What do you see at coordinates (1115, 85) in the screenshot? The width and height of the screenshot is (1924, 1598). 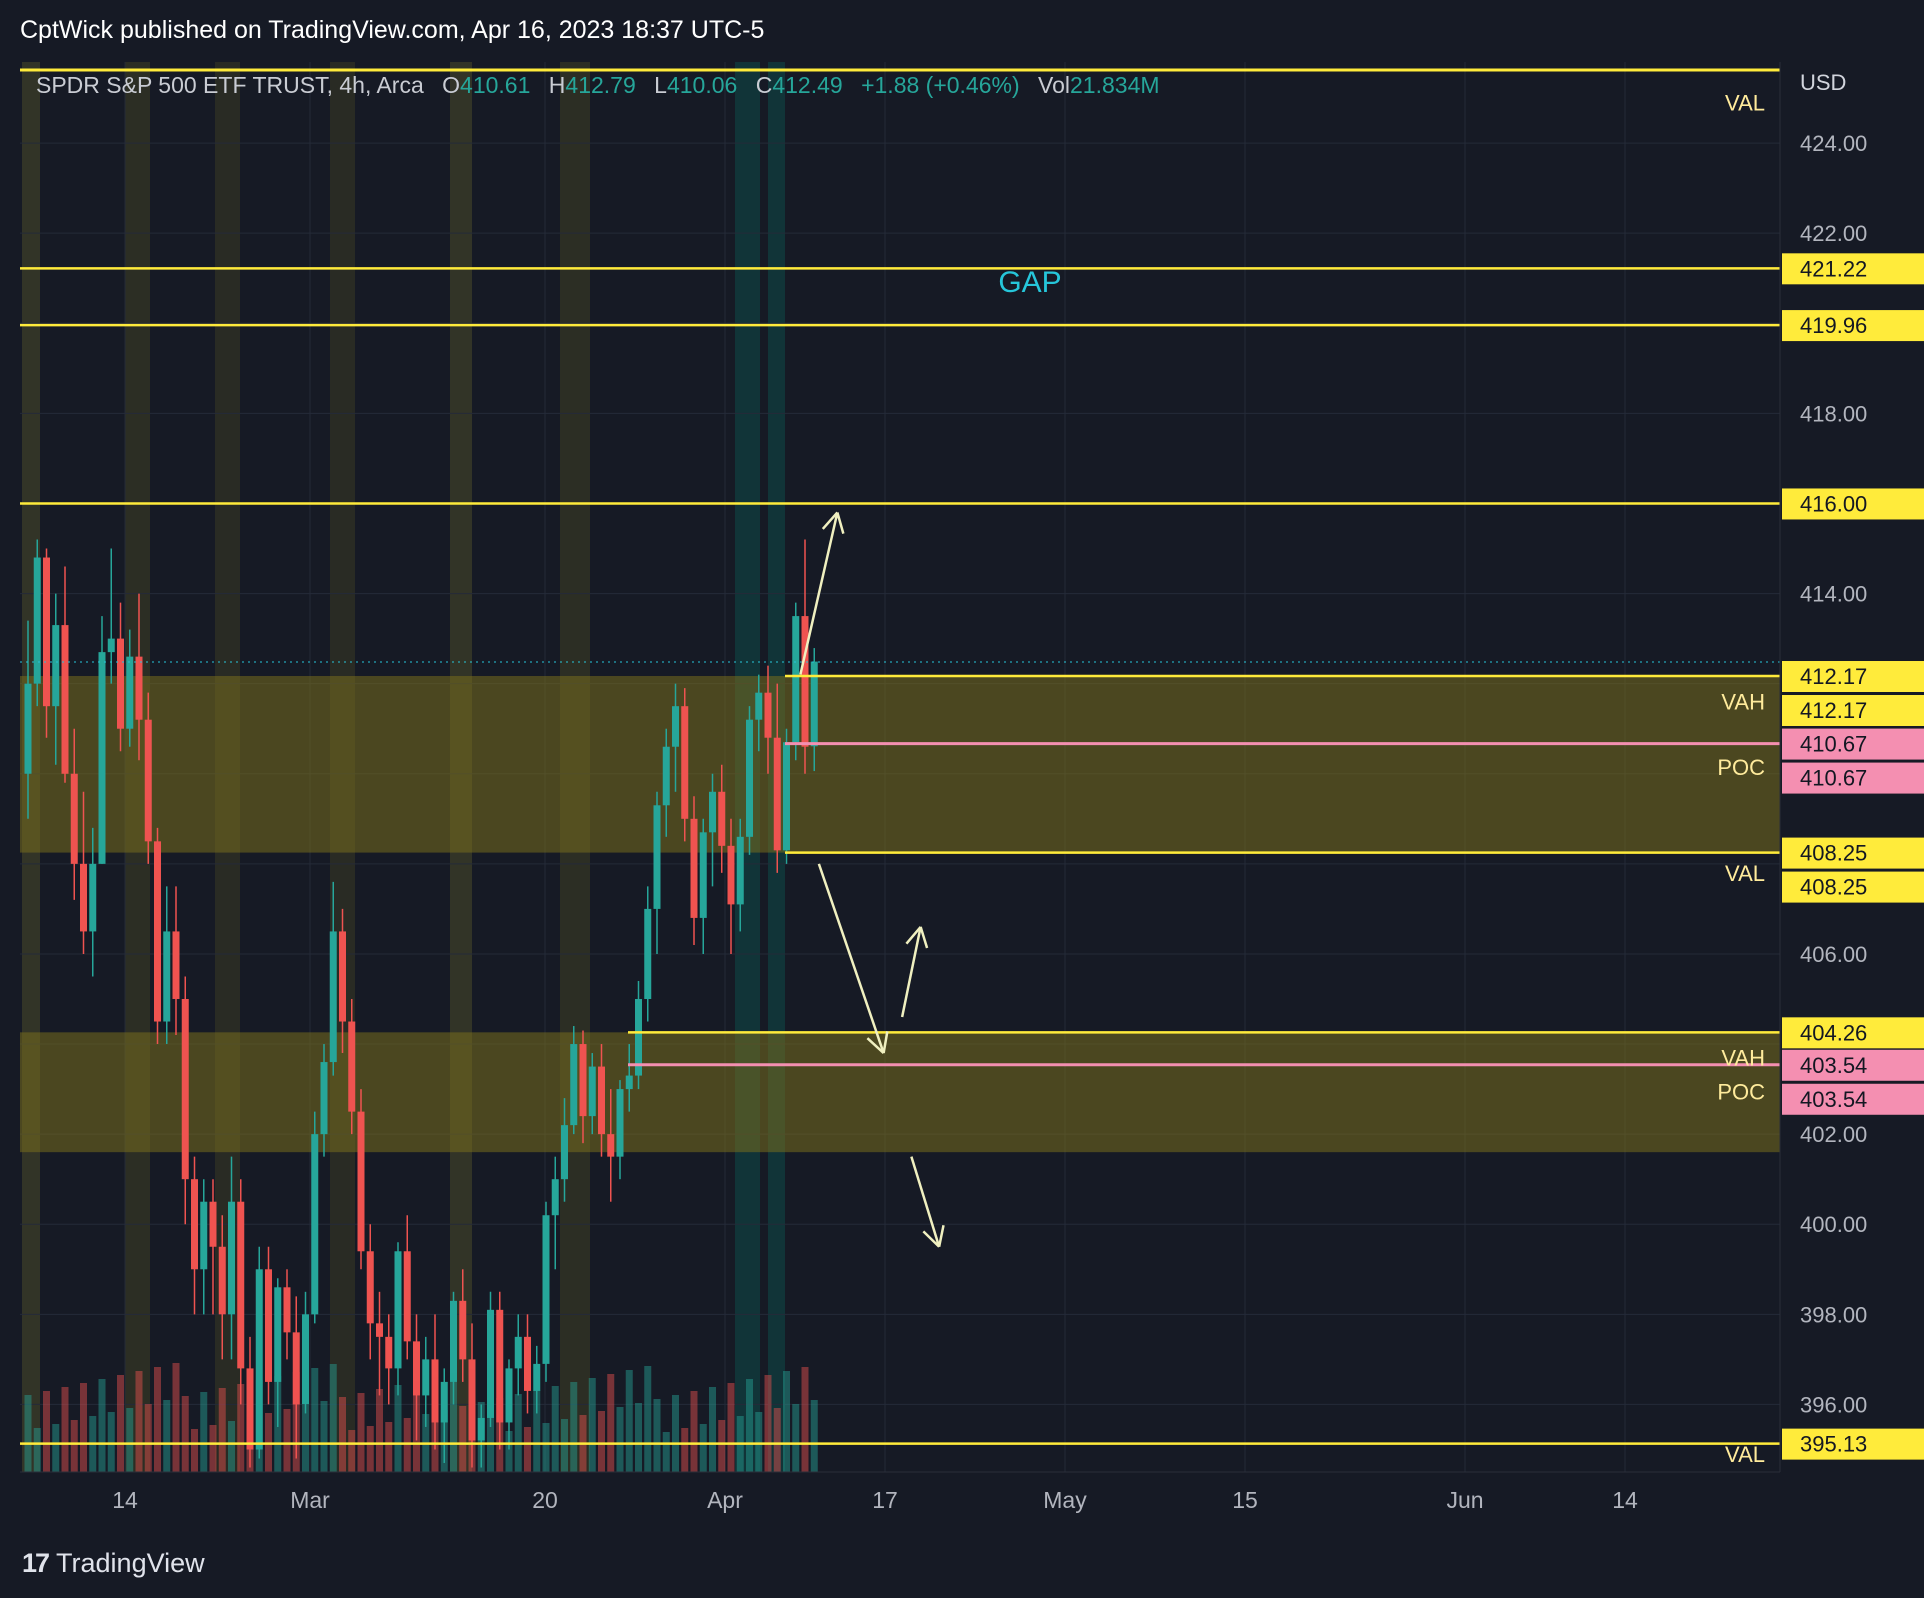 I see `volume-value: 21.834M` at bounding box center [1115, 85].